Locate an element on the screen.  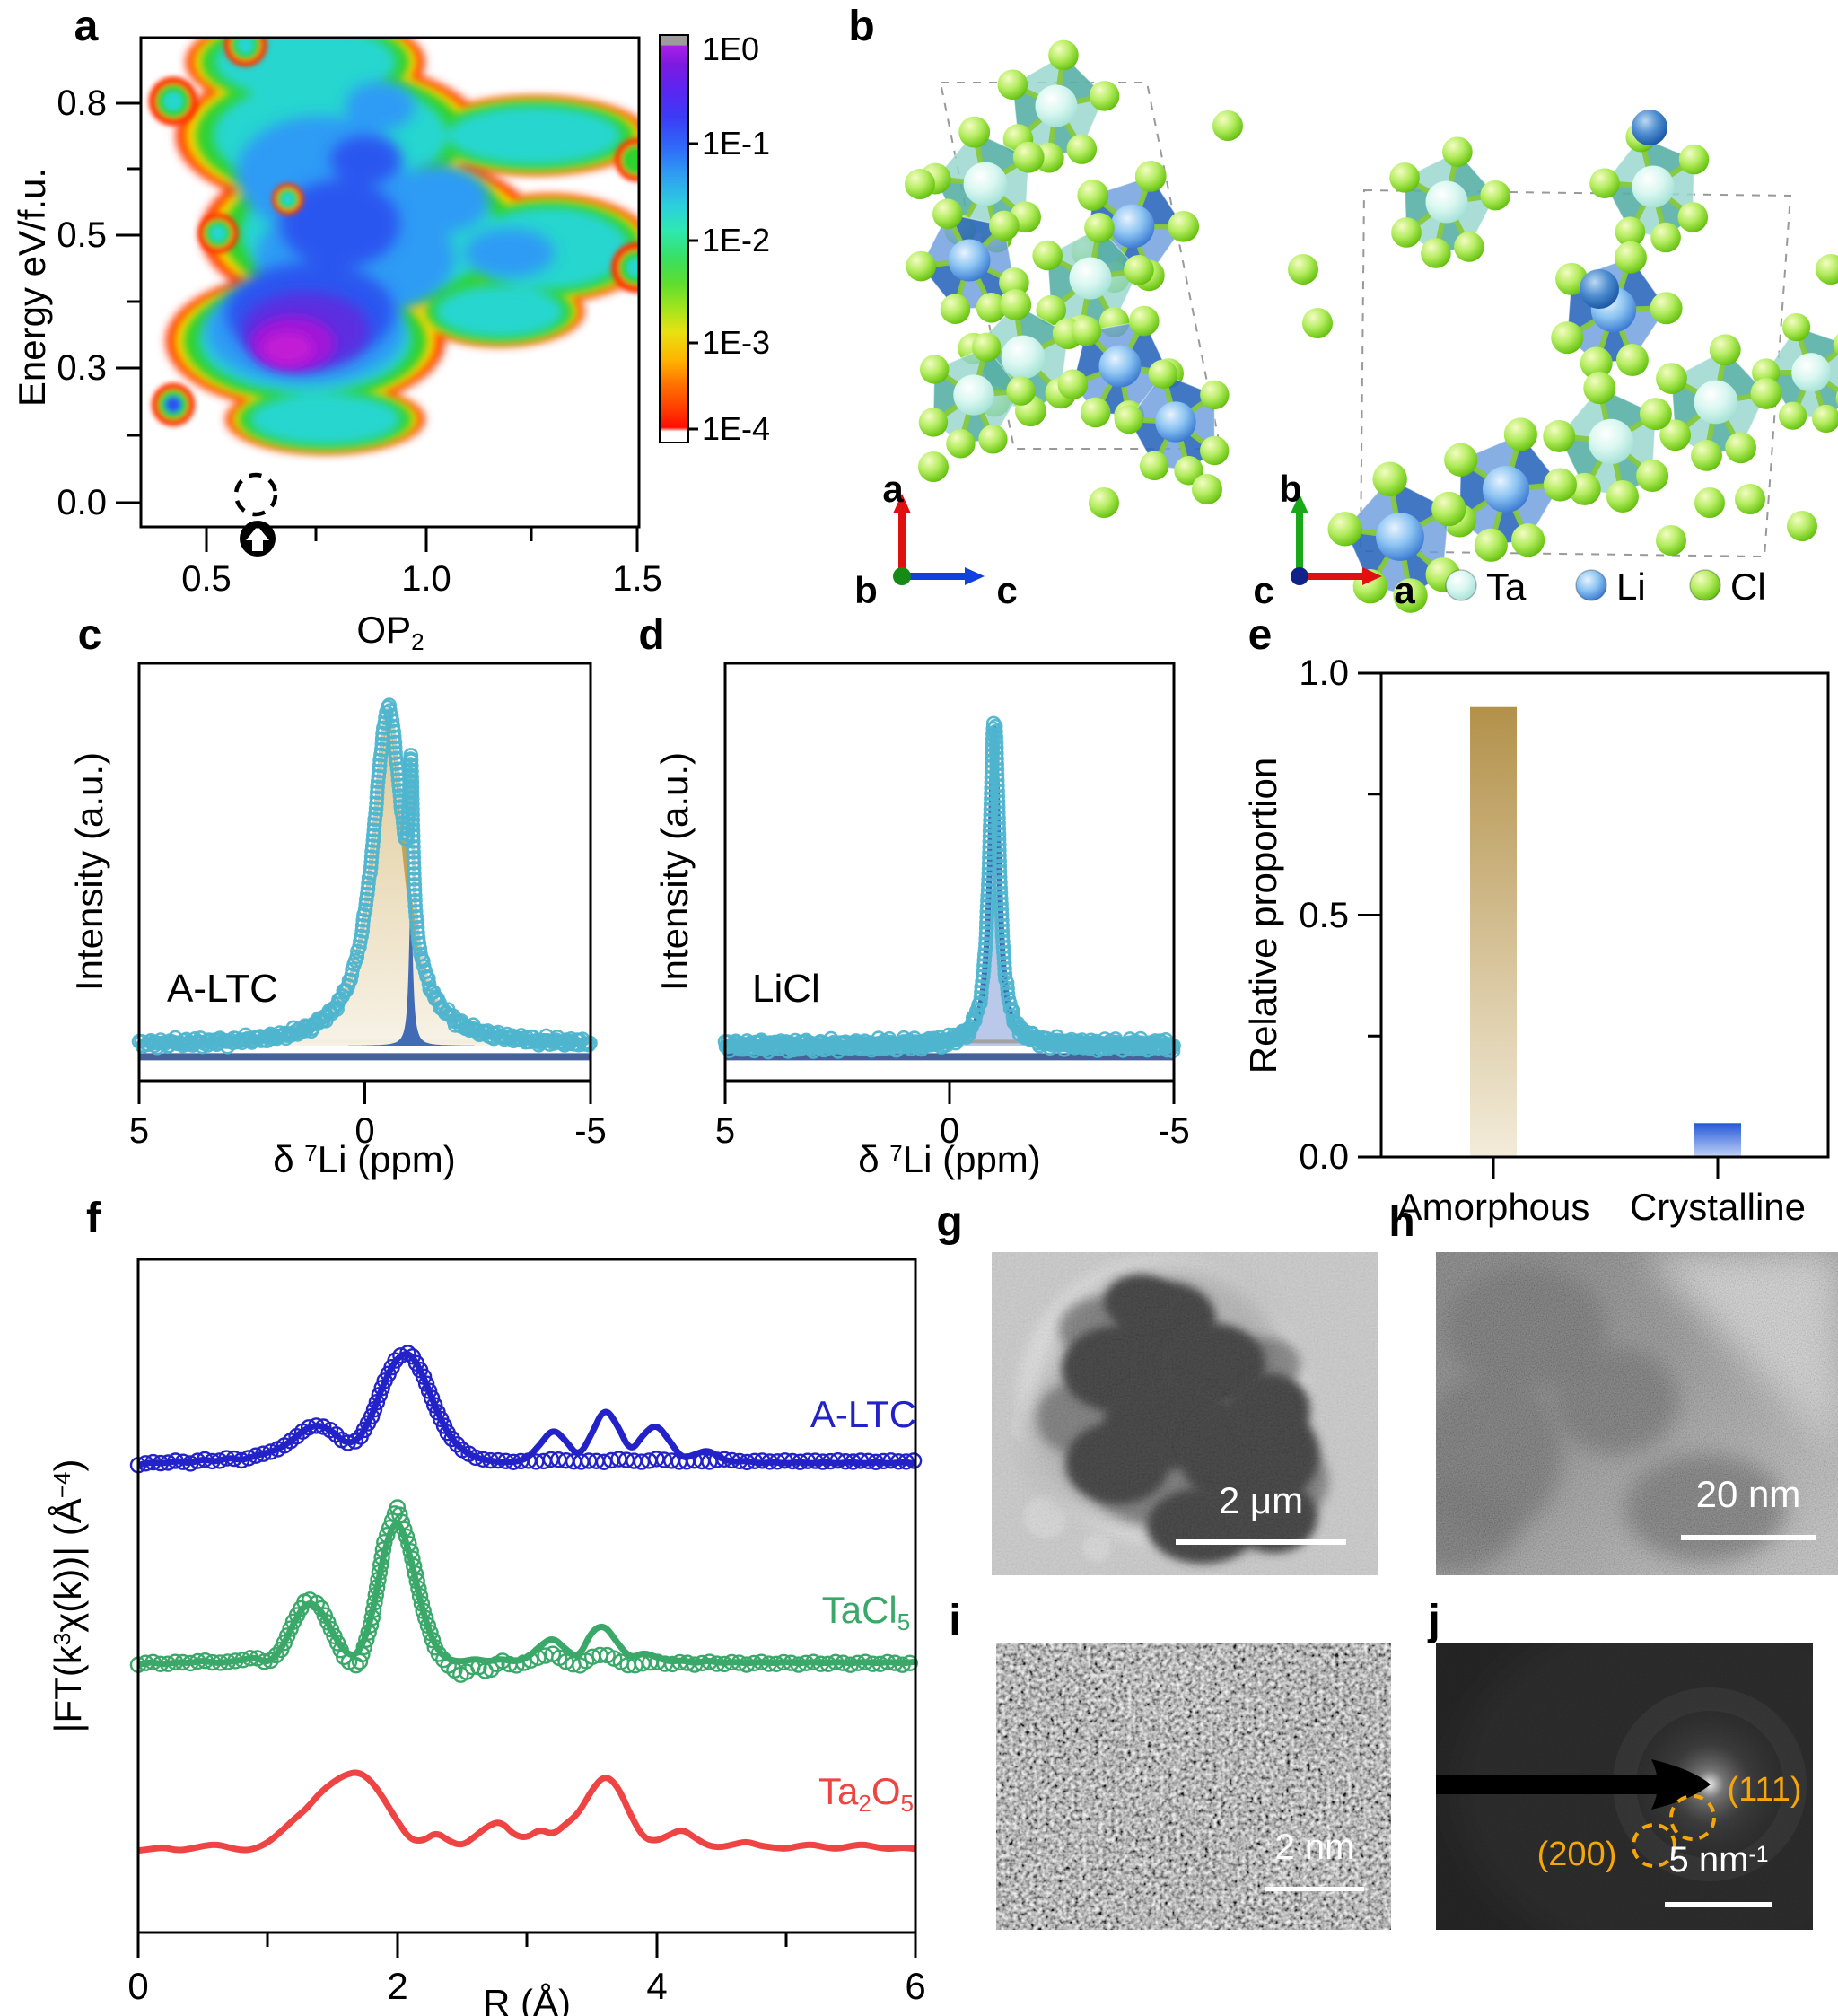
panel-b-structures is located at coordinates (1365, 326).